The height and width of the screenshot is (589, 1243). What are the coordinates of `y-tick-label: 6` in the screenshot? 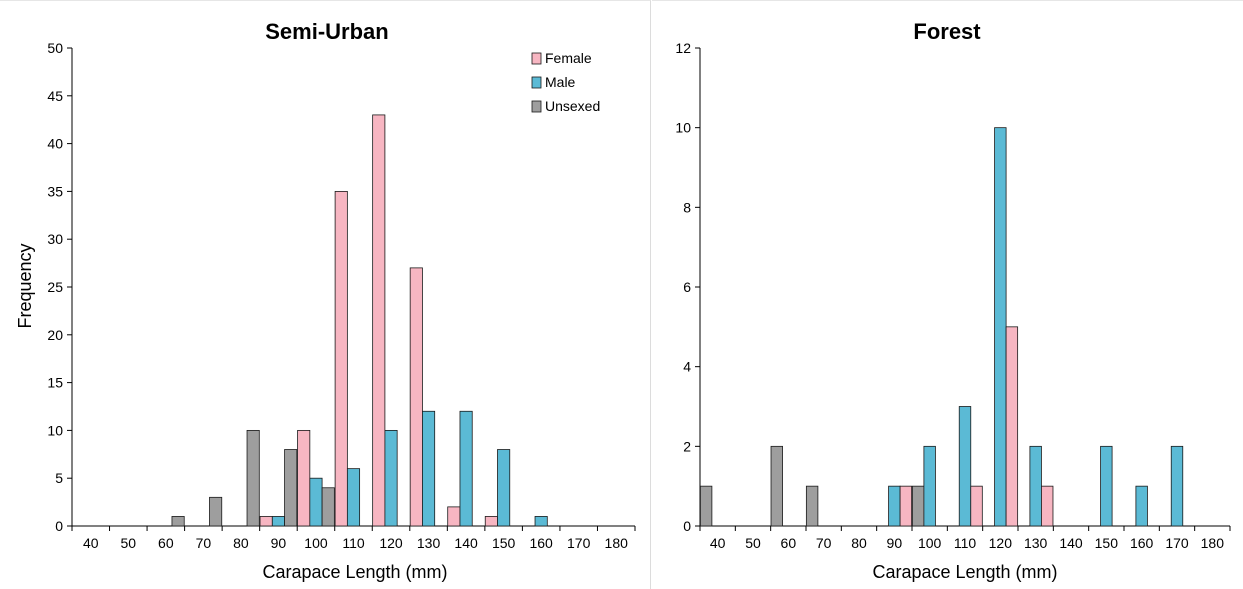 It's located at (687, 287).